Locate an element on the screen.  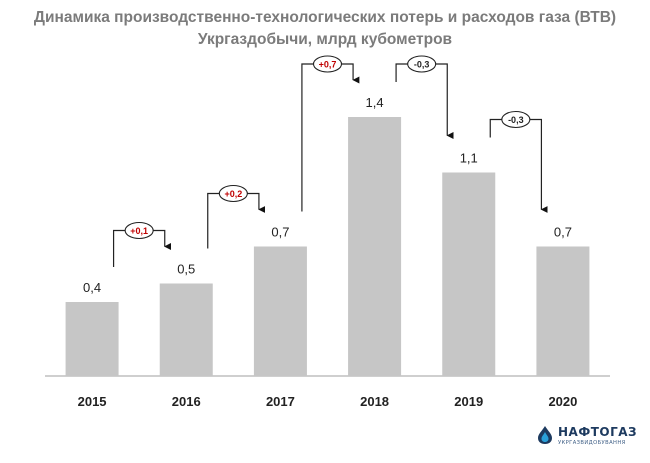
change-label-2015-2016: +0,1 is located at coordinates (139, 231).